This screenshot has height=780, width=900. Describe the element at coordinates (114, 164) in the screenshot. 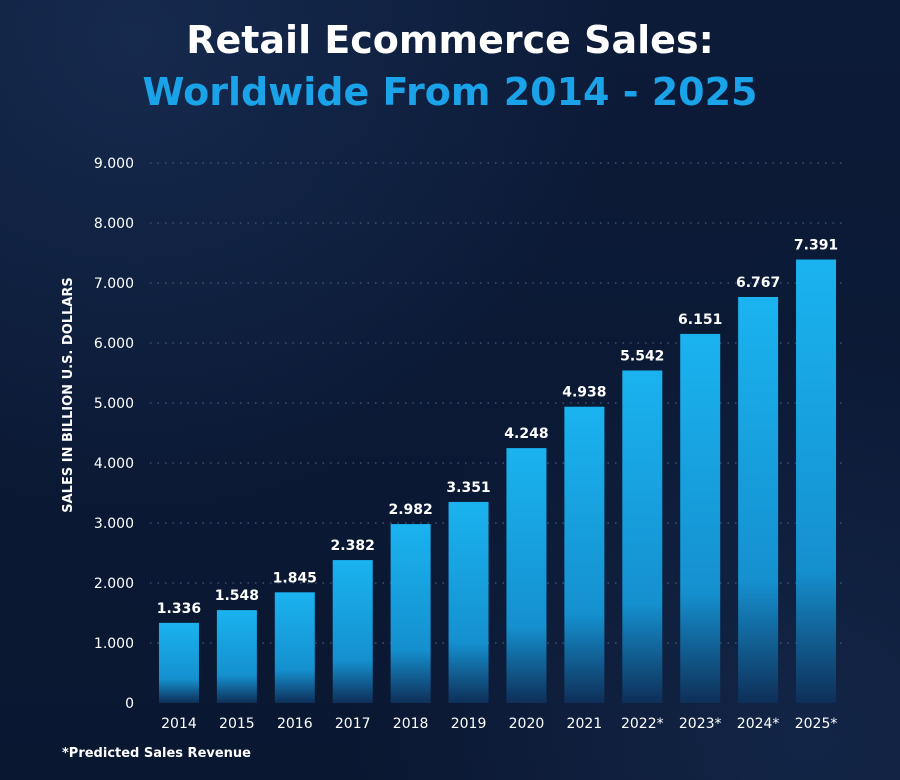

I see `y-tick-label: 9.000` at that location.